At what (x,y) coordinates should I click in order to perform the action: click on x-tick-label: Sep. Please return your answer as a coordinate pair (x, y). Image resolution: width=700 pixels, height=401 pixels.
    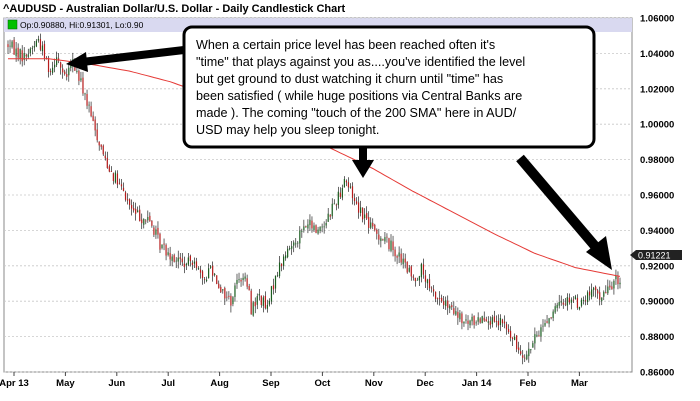
    Looking at the image, I should click on (271, 383).